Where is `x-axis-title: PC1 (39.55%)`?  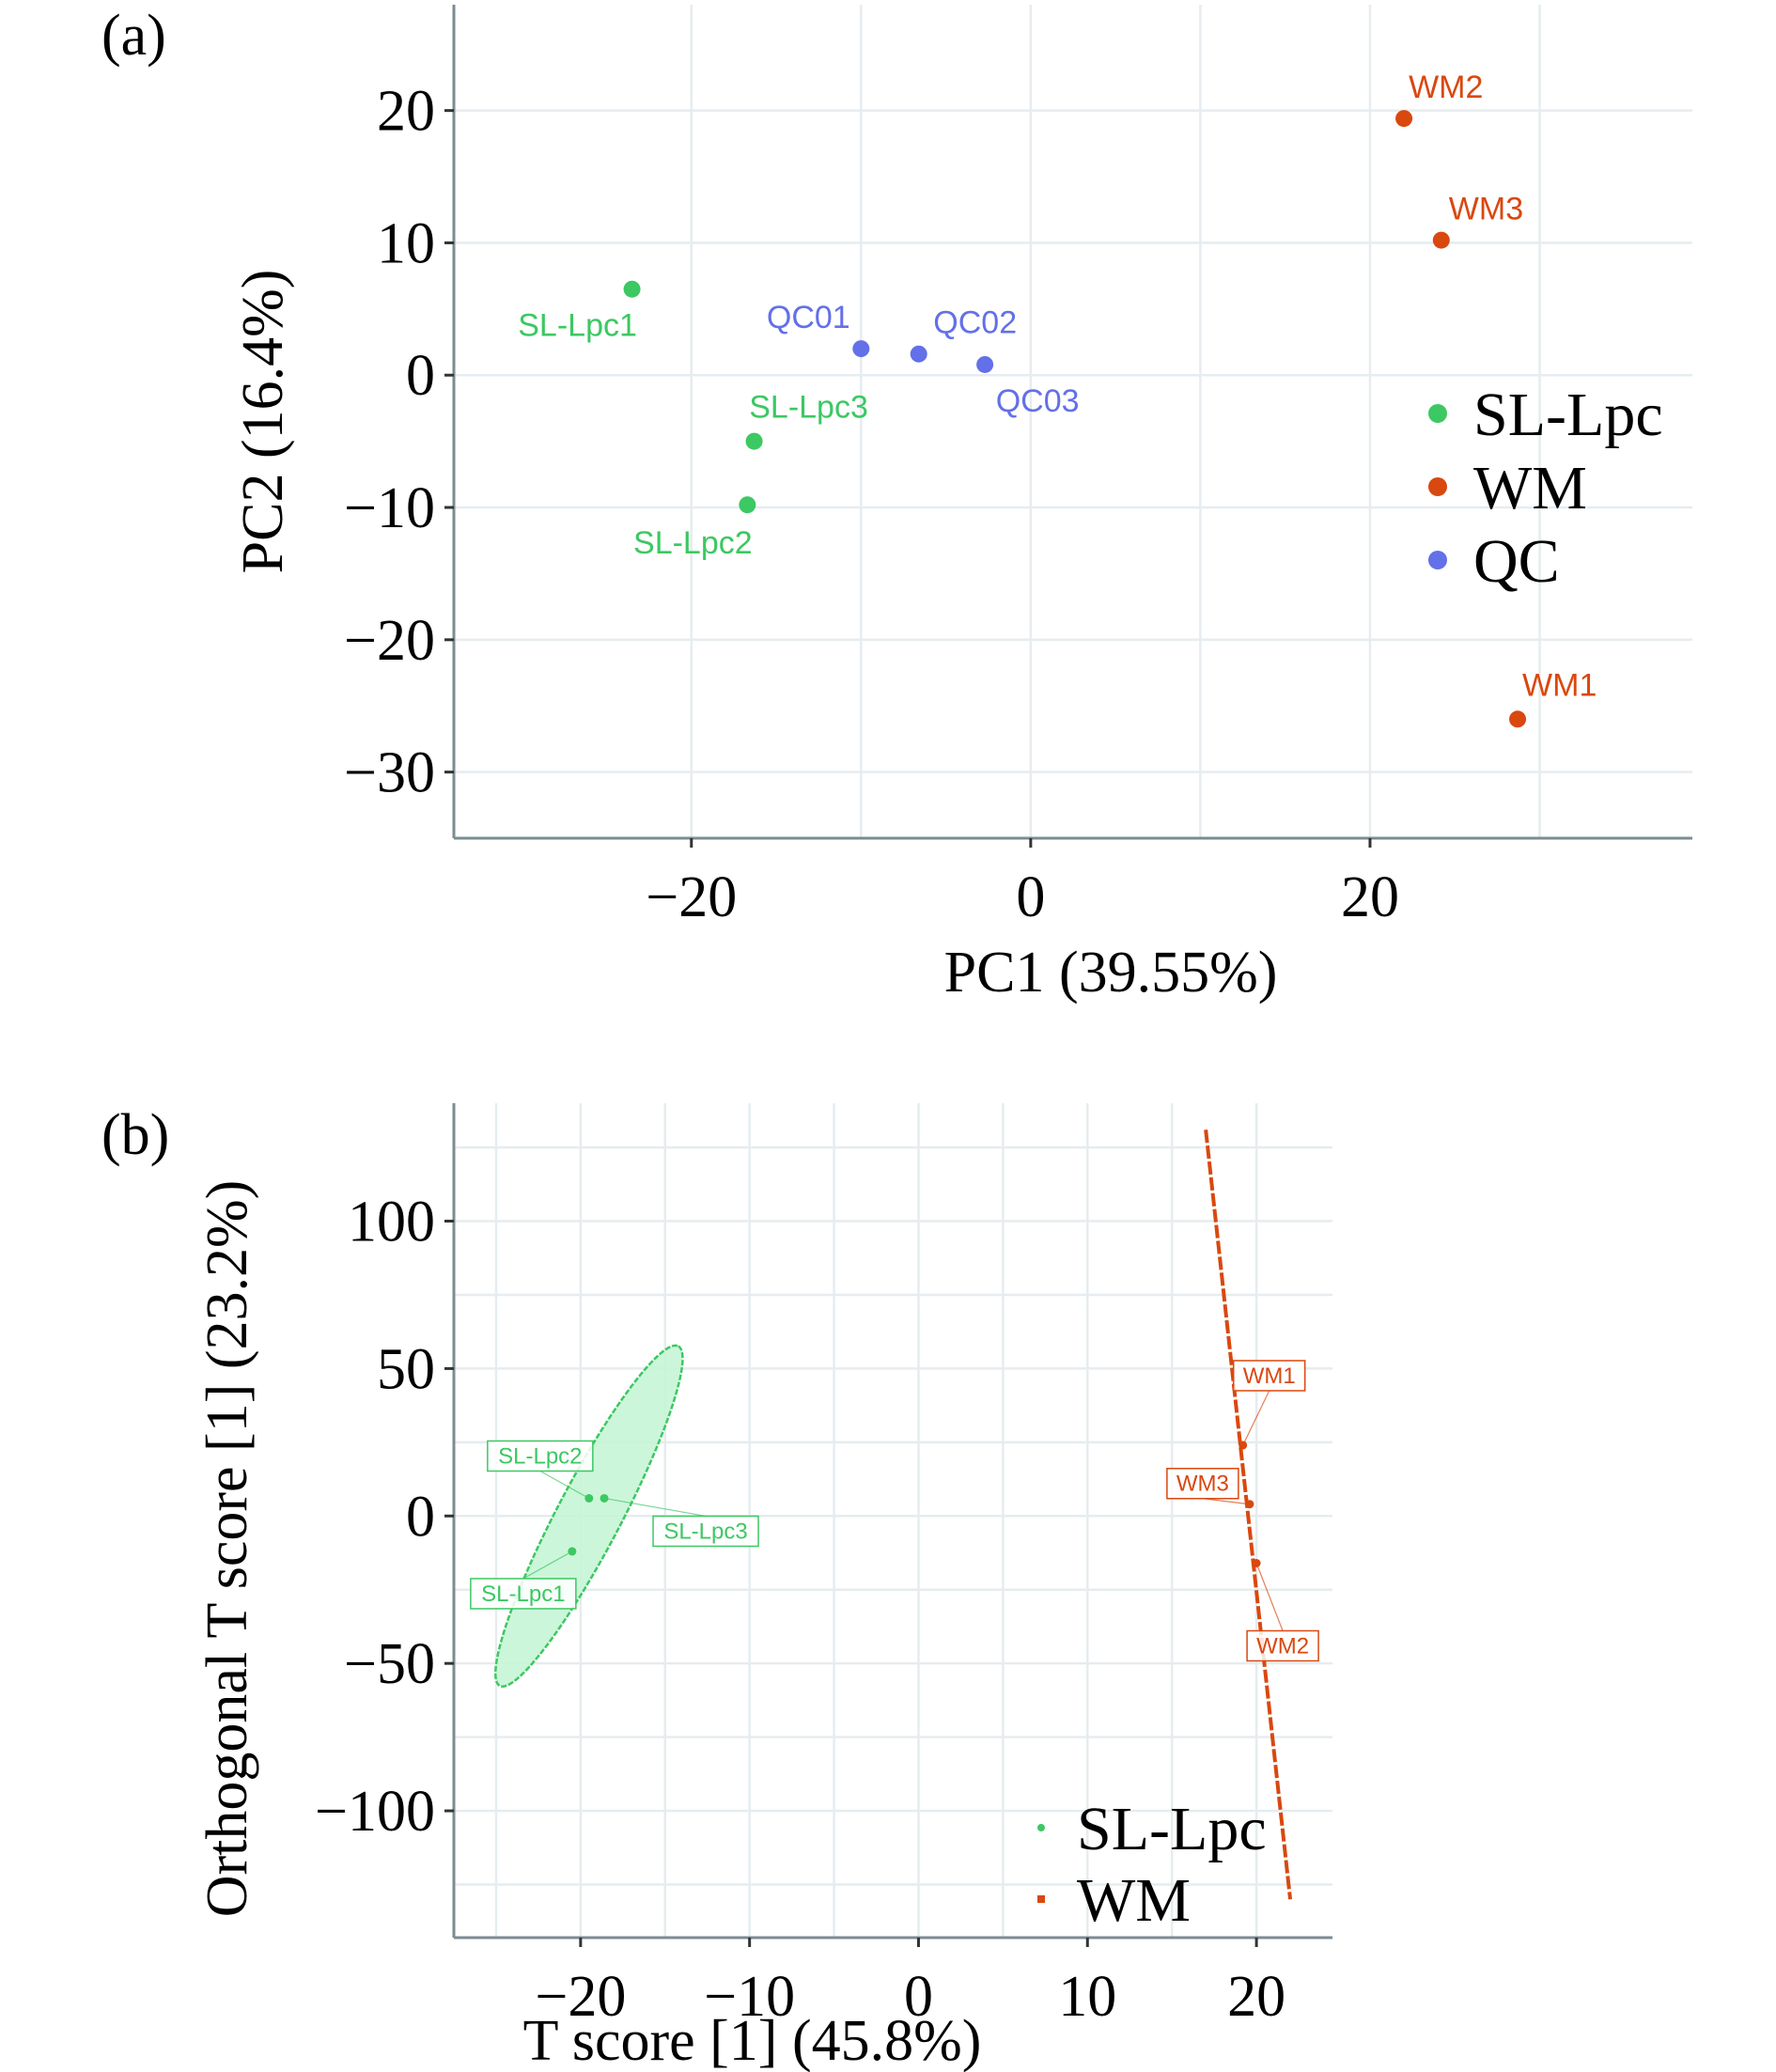
x-axis-title: PC1 (39.55%) is located at coordinates (1111, 973).